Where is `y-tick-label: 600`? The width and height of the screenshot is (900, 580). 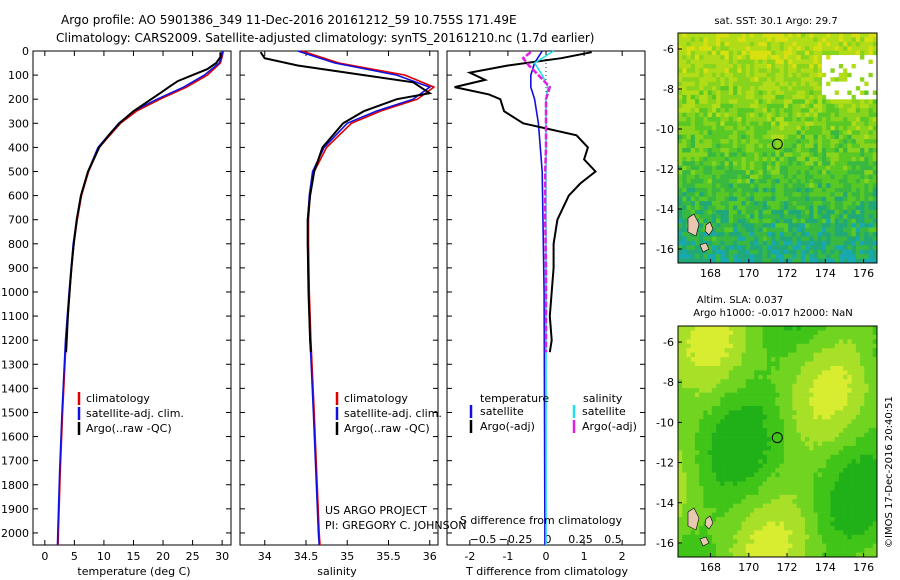
y-tick-label: 600 is located at coordinates (18, 196).